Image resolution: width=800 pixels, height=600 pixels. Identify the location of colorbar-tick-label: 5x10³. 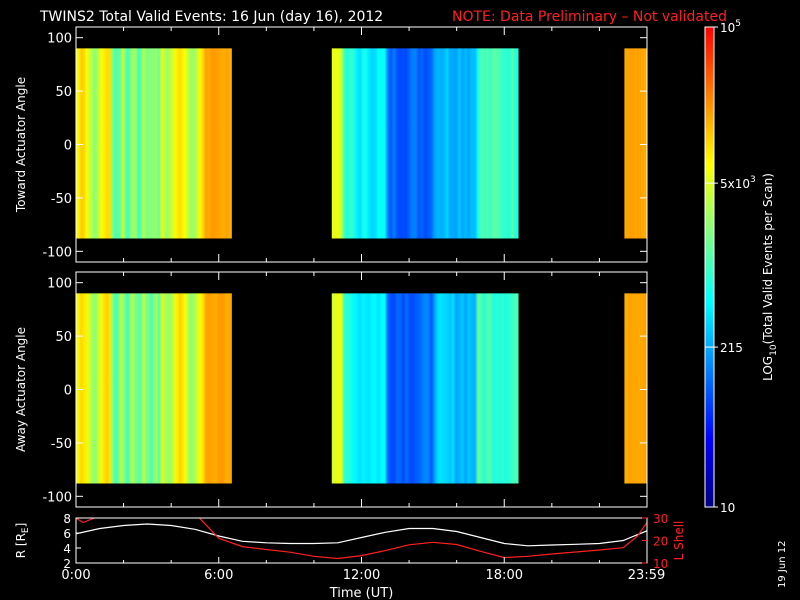
(738, 183).